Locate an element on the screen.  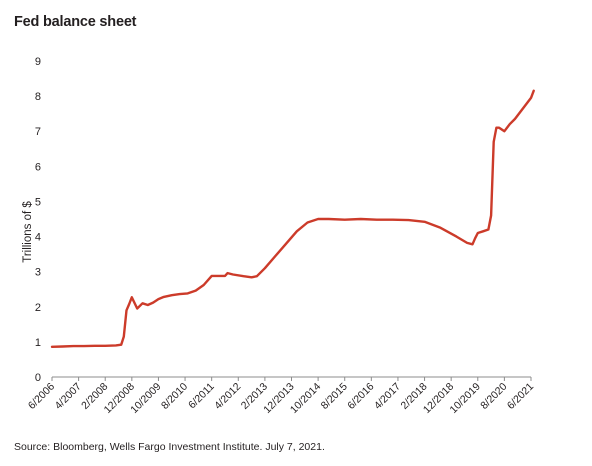
x-tick-label: 8/2015 is located at coordinates (334, 396).